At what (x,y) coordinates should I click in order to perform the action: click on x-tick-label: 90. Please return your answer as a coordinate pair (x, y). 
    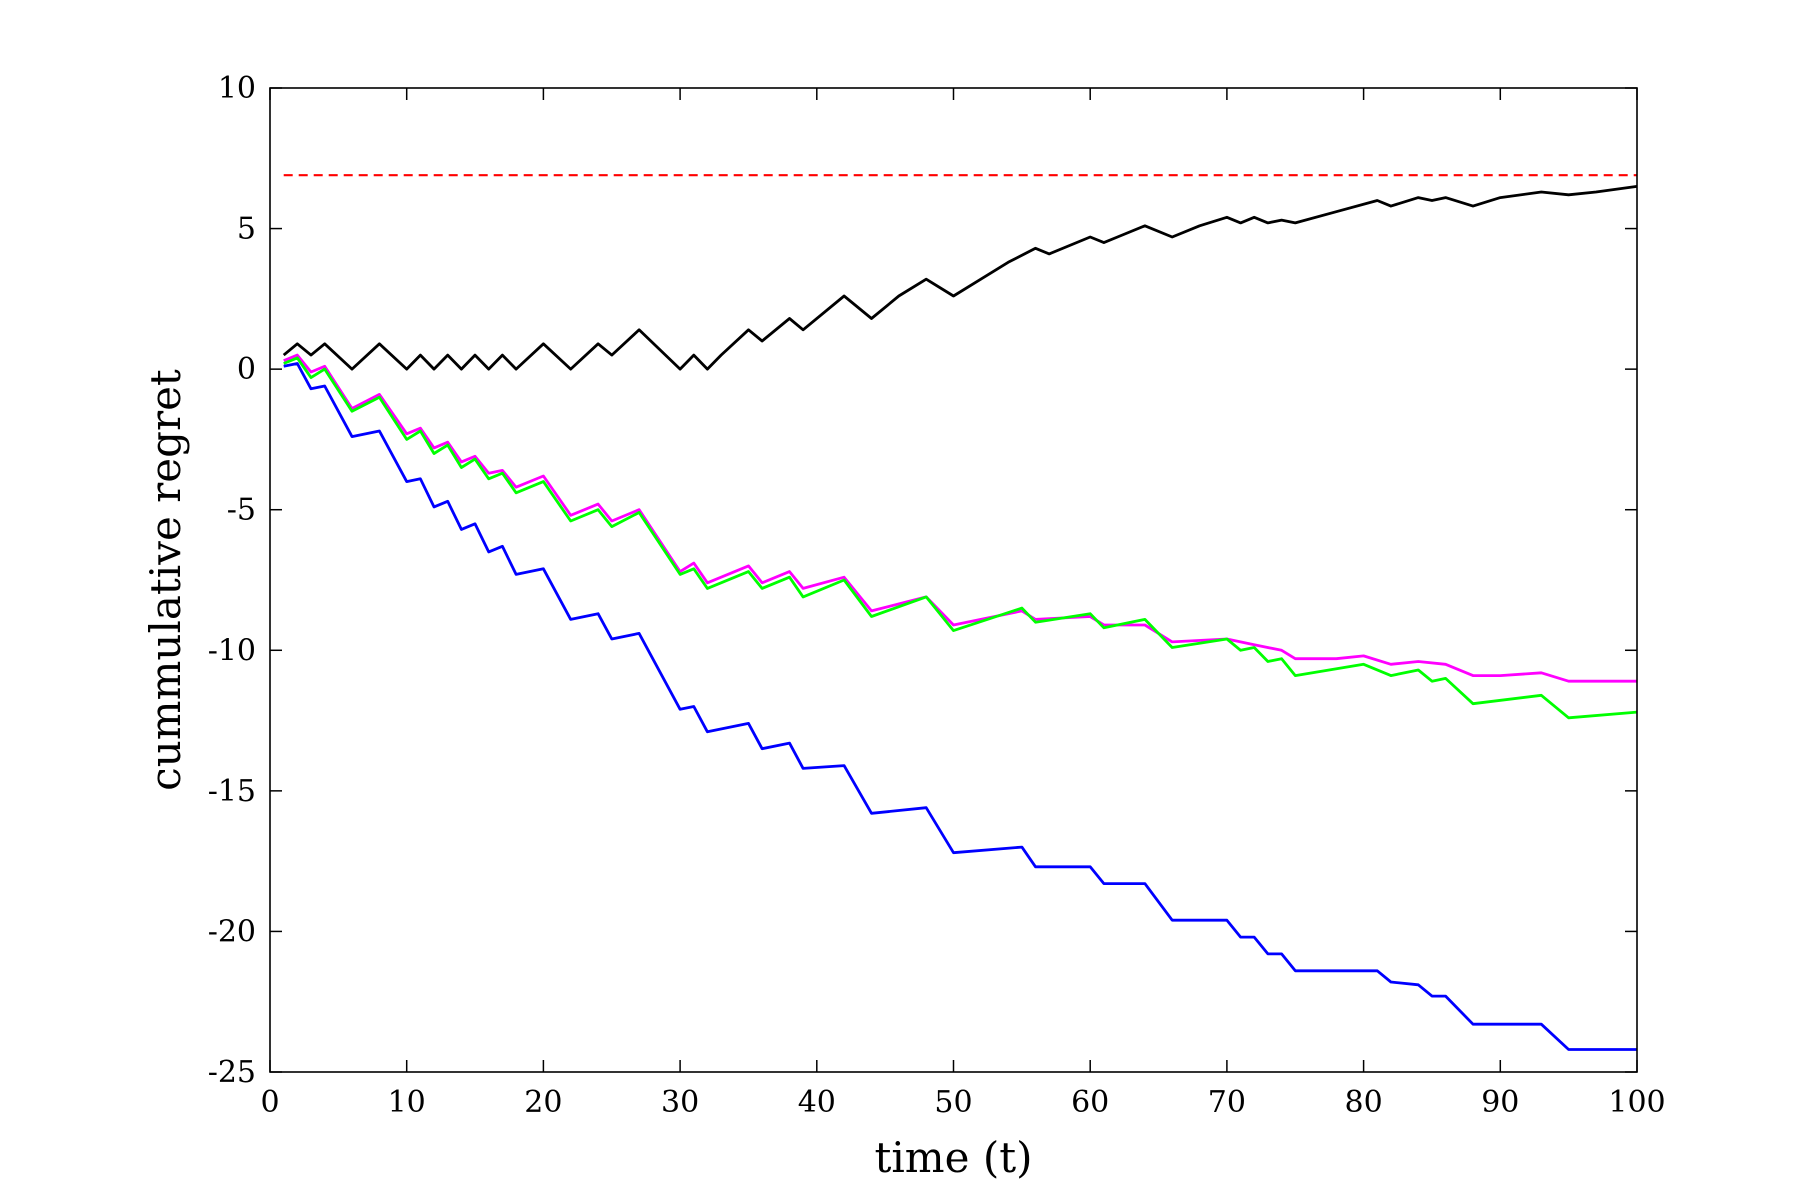
    Looking at the image, I should click on (1500, 1102).